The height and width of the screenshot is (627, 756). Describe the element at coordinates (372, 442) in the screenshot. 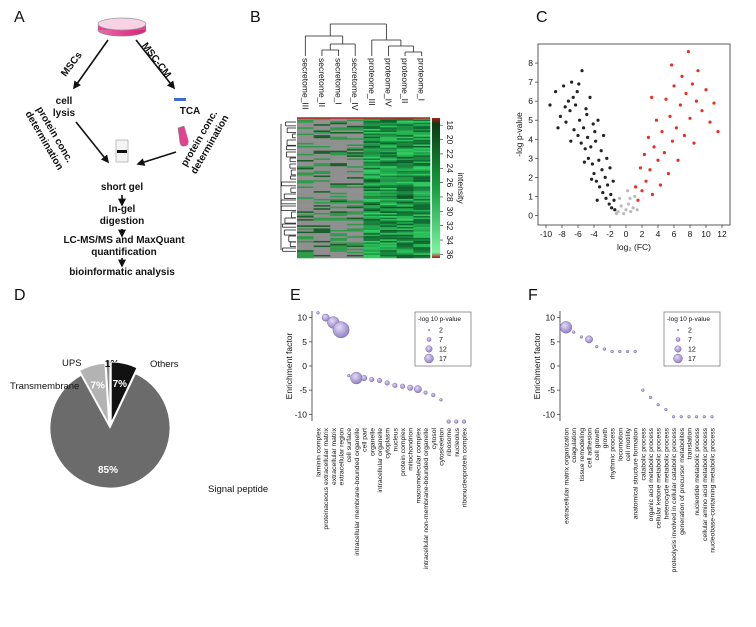

I see `category-label: organelle` at that location.